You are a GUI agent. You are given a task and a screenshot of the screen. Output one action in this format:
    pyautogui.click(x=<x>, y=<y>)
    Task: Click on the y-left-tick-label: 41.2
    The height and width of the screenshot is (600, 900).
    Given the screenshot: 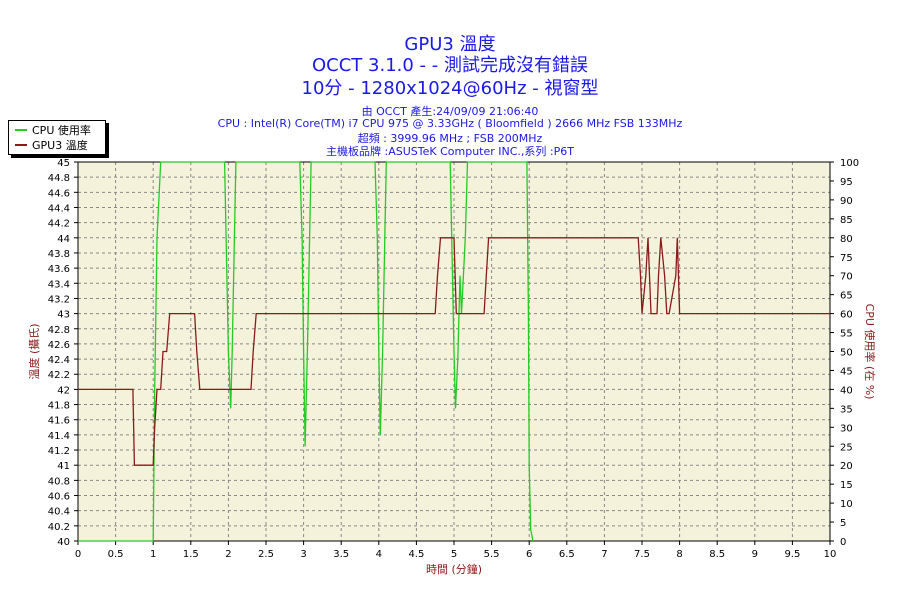 What is the action you would take?
    pyautogui.click(x=59, y=451)
    